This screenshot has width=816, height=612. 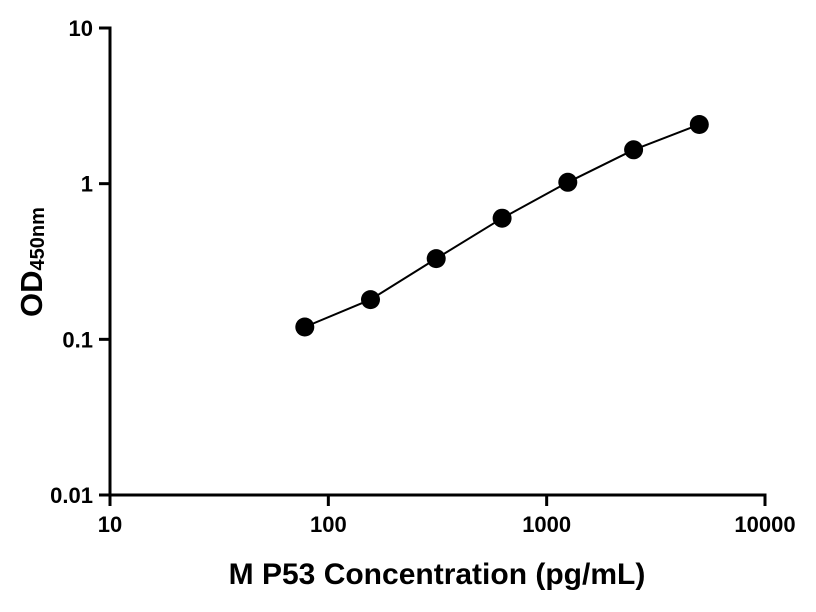 What do you see at coordinates (71, 495) in the screenshot?
I see `y-axis-tick-label: 0.01` at bounding box center [71, 495].